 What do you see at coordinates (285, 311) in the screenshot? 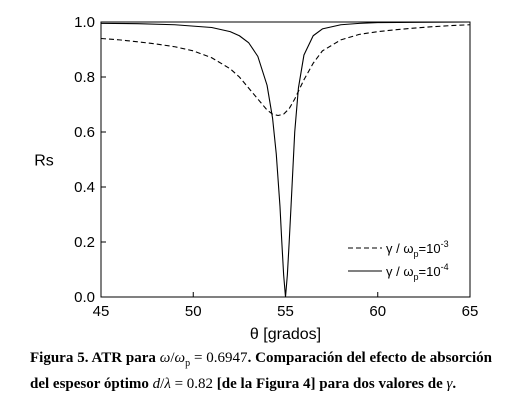
I see `x-tick-label: 55` at bounding box center [285, 311].